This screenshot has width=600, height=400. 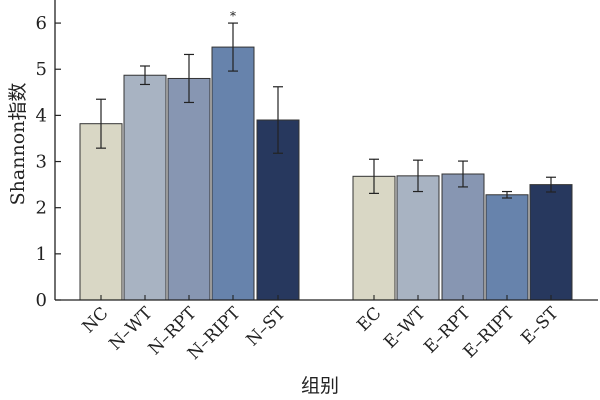 What do you see at coordinates (540, 326) in the screenshot?
I see `x-tick-label-E-ST: E–ST` at bounding box center [540, 326].